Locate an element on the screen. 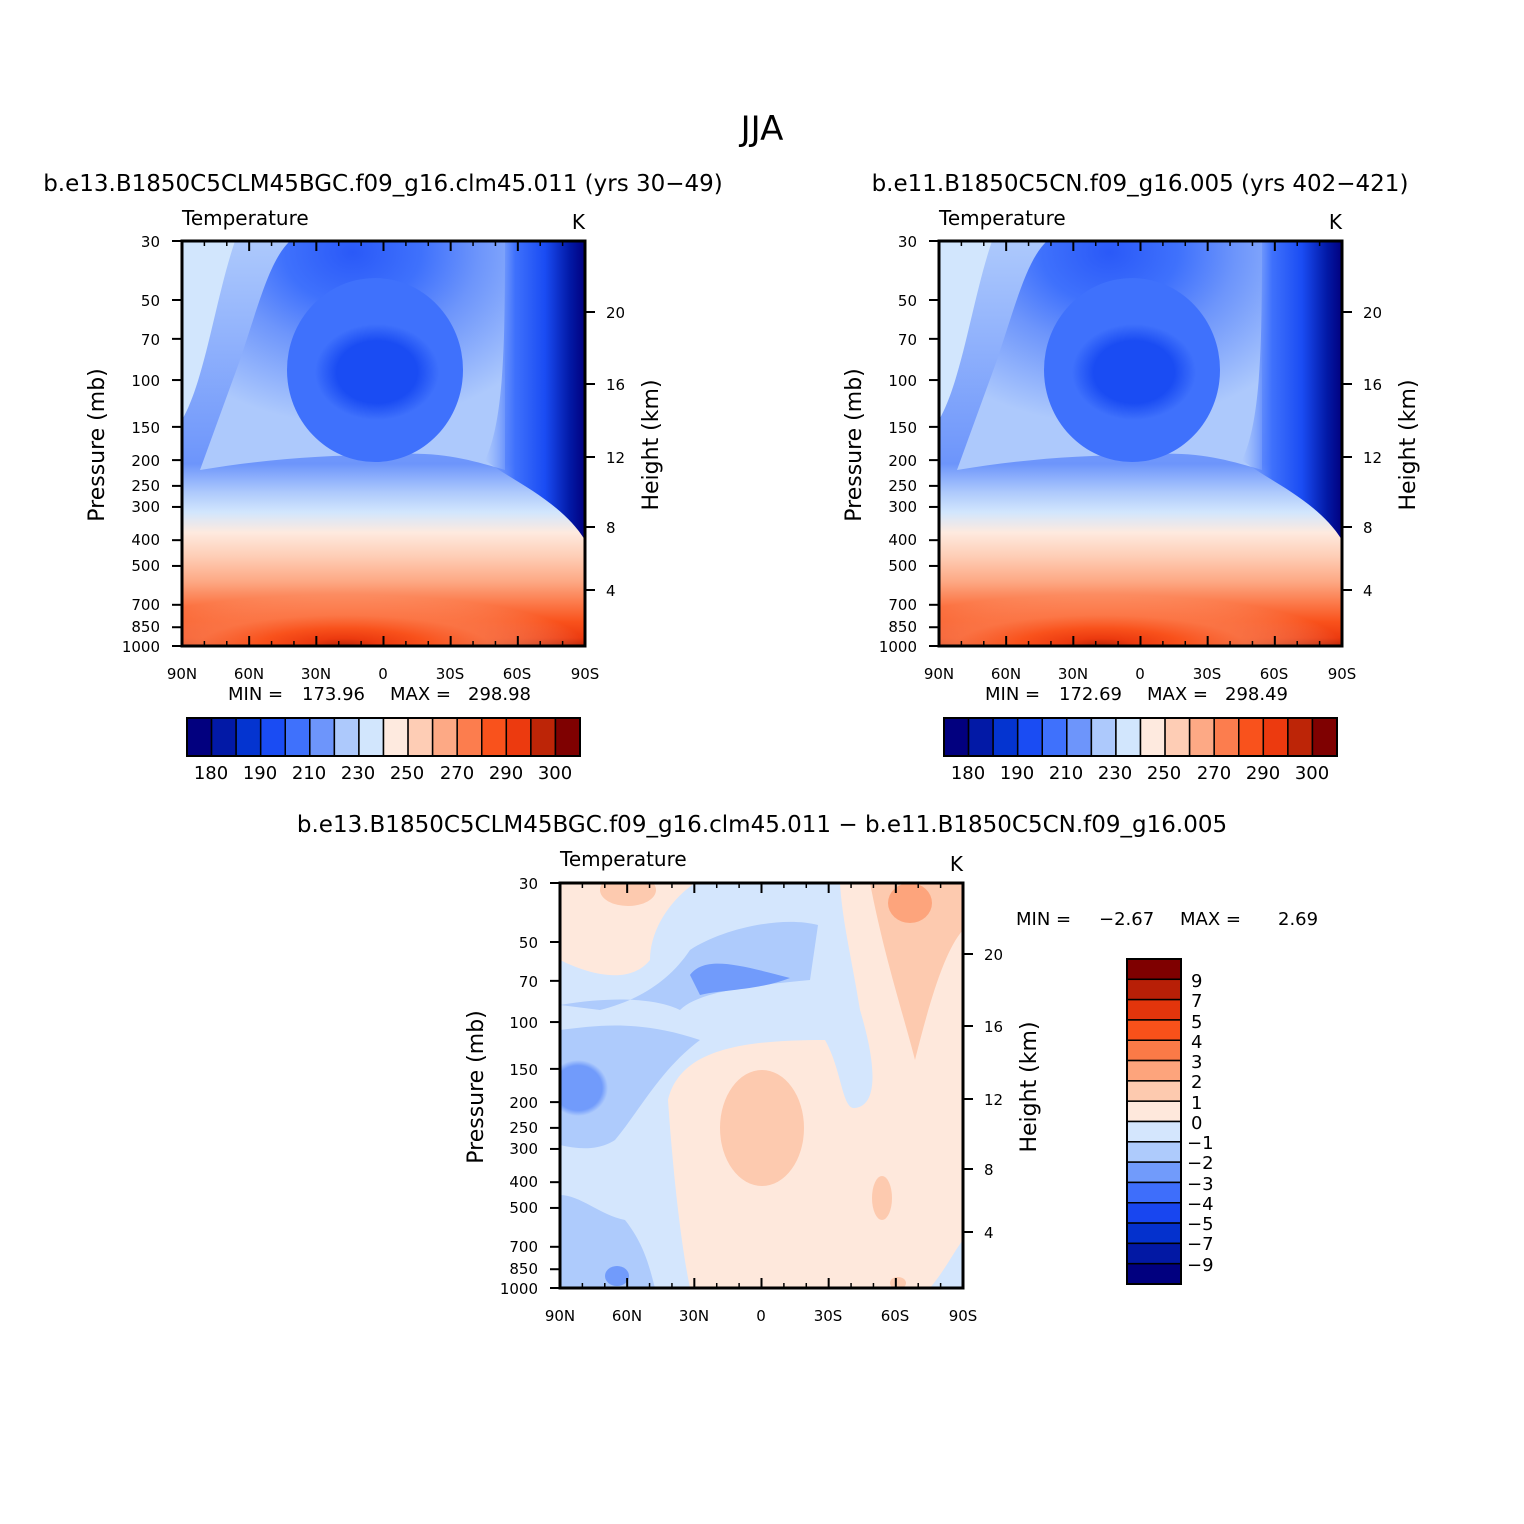  panel3-ytick-label: 30 is located at coordinates (528, 884).